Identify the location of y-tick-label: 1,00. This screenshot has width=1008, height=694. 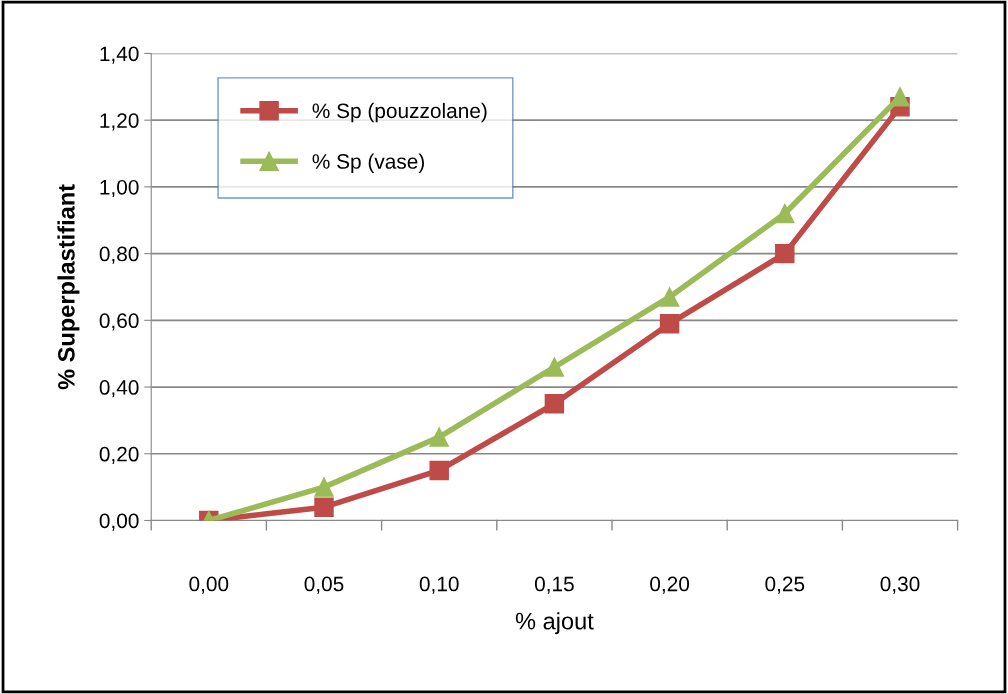
(119, 188).